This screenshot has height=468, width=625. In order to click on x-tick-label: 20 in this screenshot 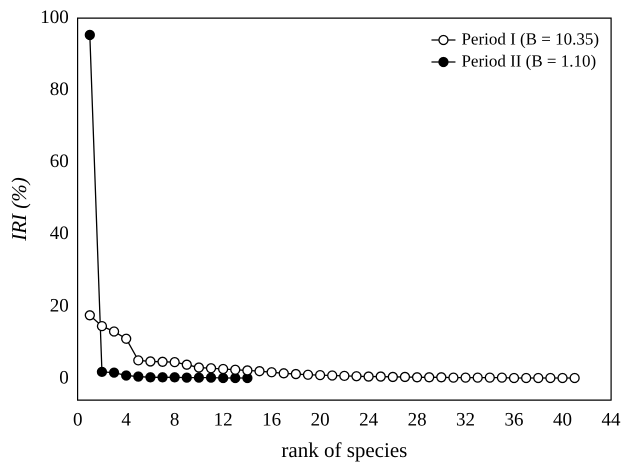, I will do `click(320, 419)`.